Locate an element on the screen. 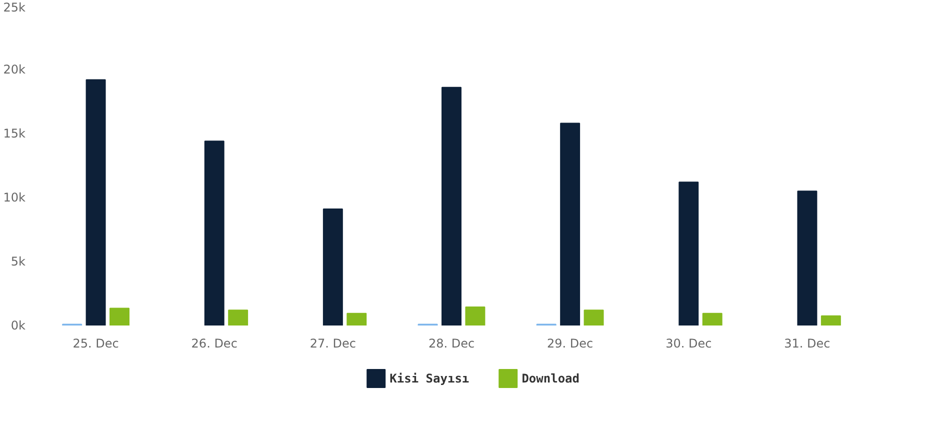  y-tick-label: 0k is located at coordinates (18, 325).